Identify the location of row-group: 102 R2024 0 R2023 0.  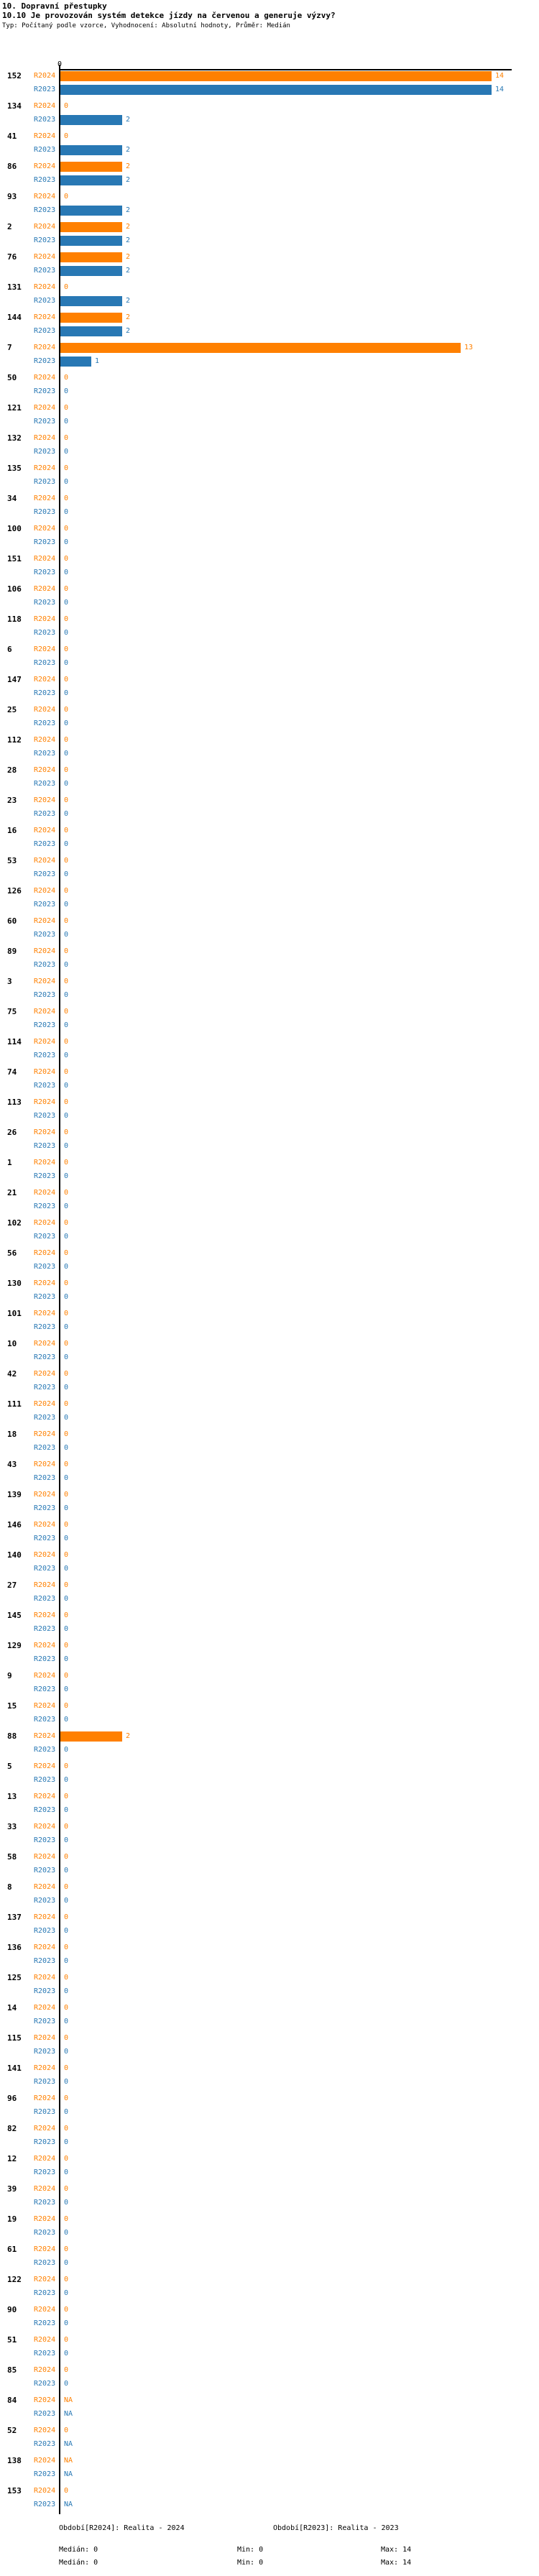
(269, 1232).